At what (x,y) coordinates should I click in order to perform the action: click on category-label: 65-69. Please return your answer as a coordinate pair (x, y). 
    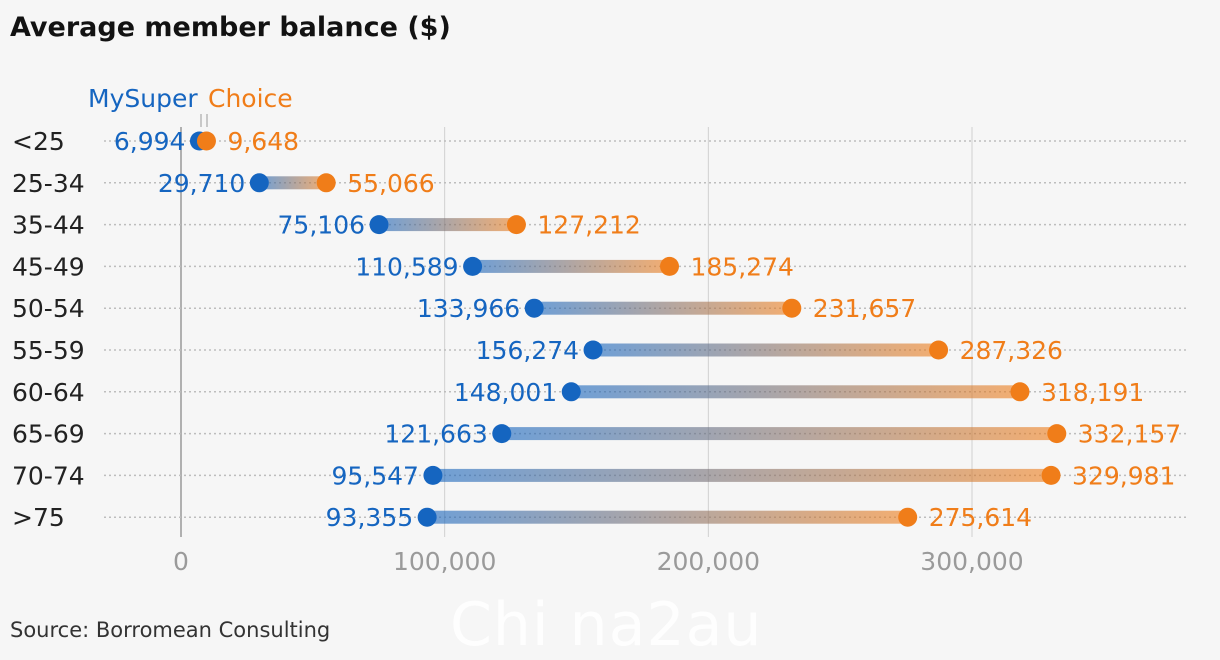
    Looking at the image, I should click on (48, 434).